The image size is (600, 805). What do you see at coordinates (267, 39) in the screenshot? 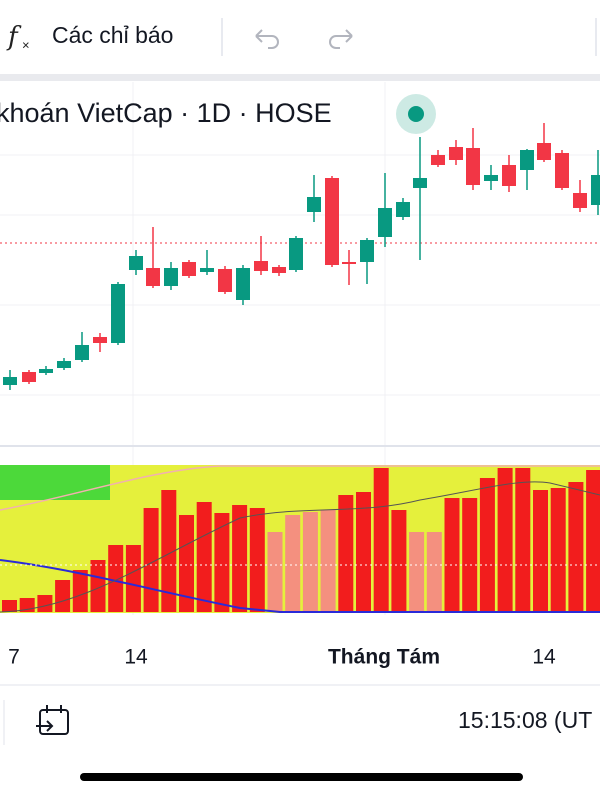
I see `undo-button` at bounding box center [267, 39].